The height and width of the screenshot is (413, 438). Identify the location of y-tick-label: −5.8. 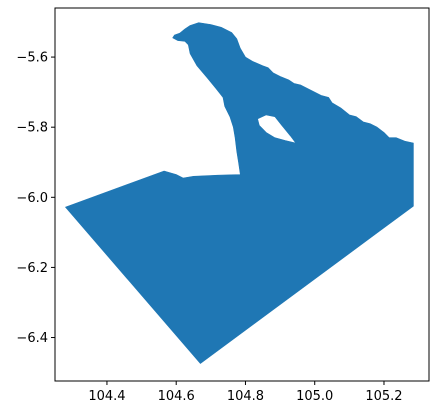
(32, 128).